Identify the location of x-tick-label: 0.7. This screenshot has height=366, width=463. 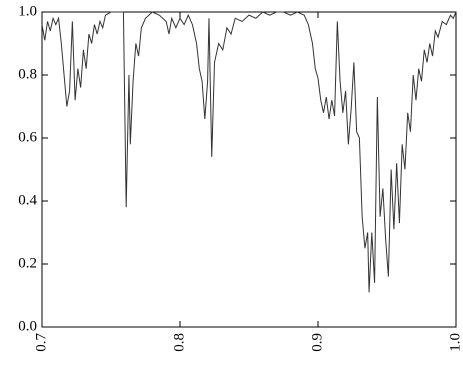
(41, 342).